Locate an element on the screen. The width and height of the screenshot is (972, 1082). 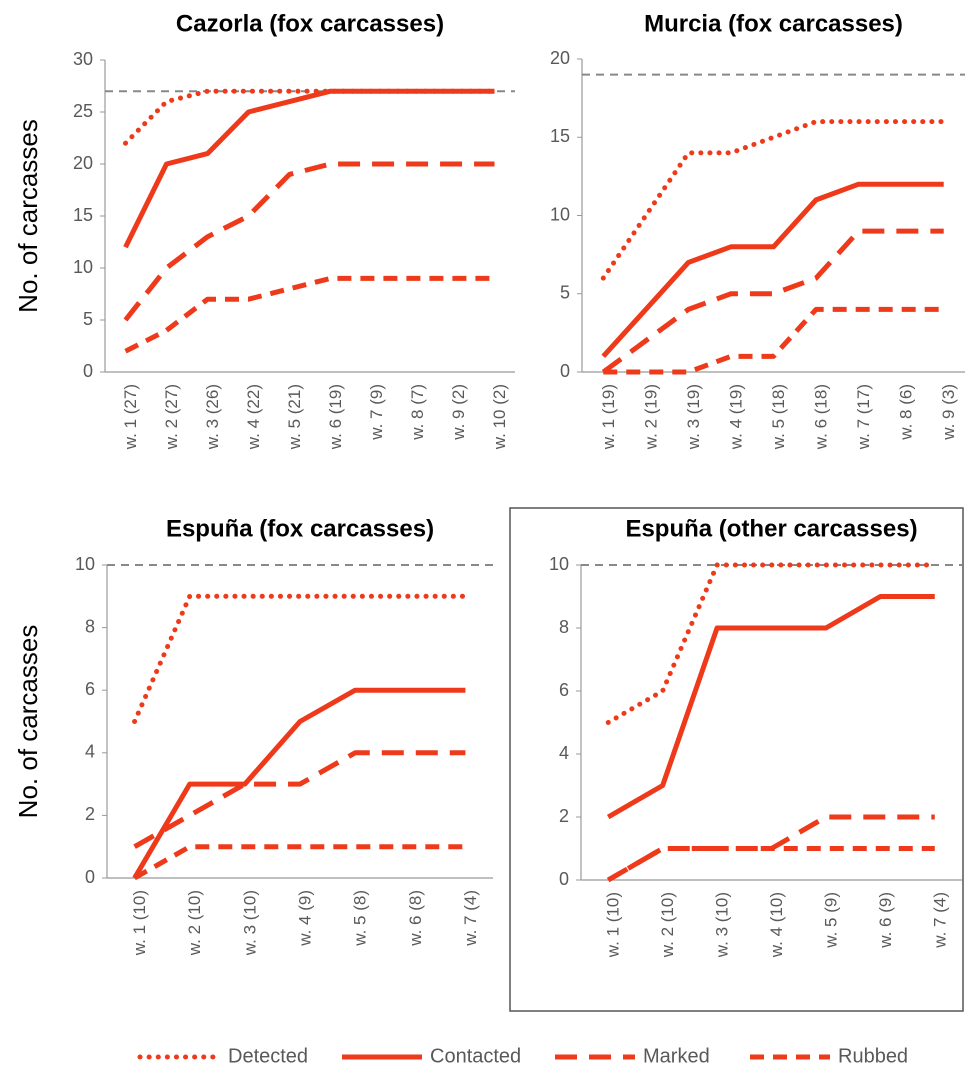
x-tick-label: w. 4 (10) is located at coordinates (776, 925).